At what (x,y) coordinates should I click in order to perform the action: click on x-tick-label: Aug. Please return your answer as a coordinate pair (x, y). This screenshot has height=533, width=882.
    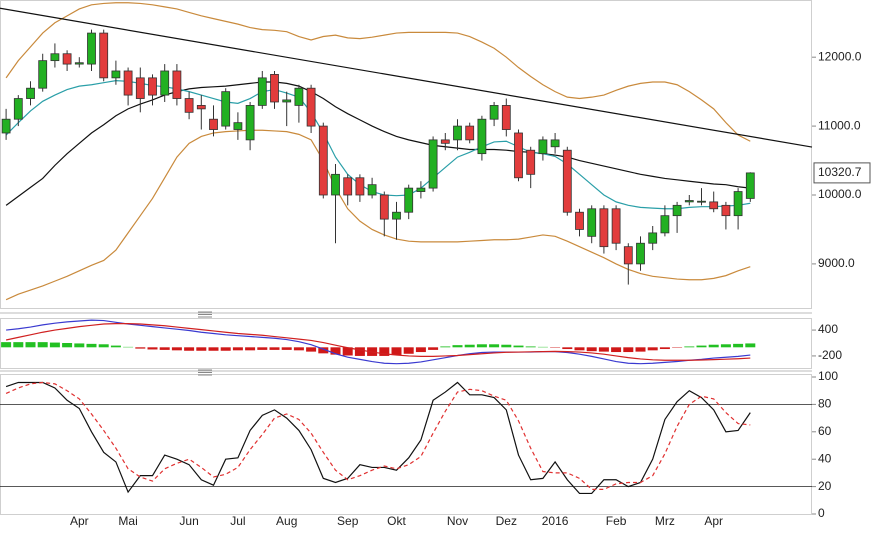
    Looking at the image, I should click on (286, 521).